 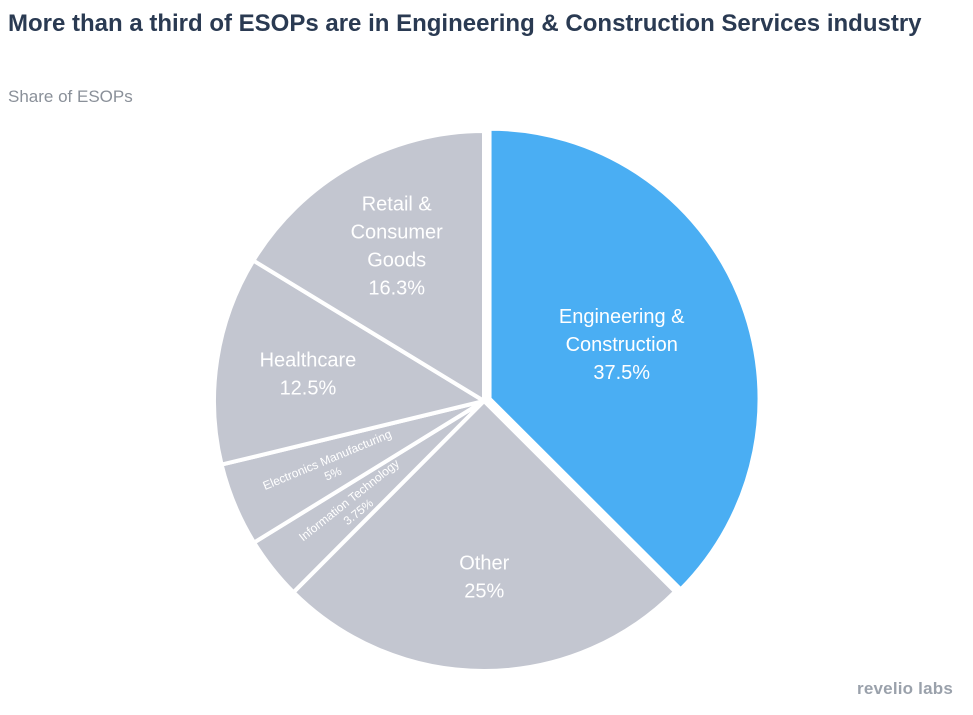 What do you see at coordinates (484, 591) in the screenshot?
I see `slice-value-text: 25%` at bounding box center [484, 591].